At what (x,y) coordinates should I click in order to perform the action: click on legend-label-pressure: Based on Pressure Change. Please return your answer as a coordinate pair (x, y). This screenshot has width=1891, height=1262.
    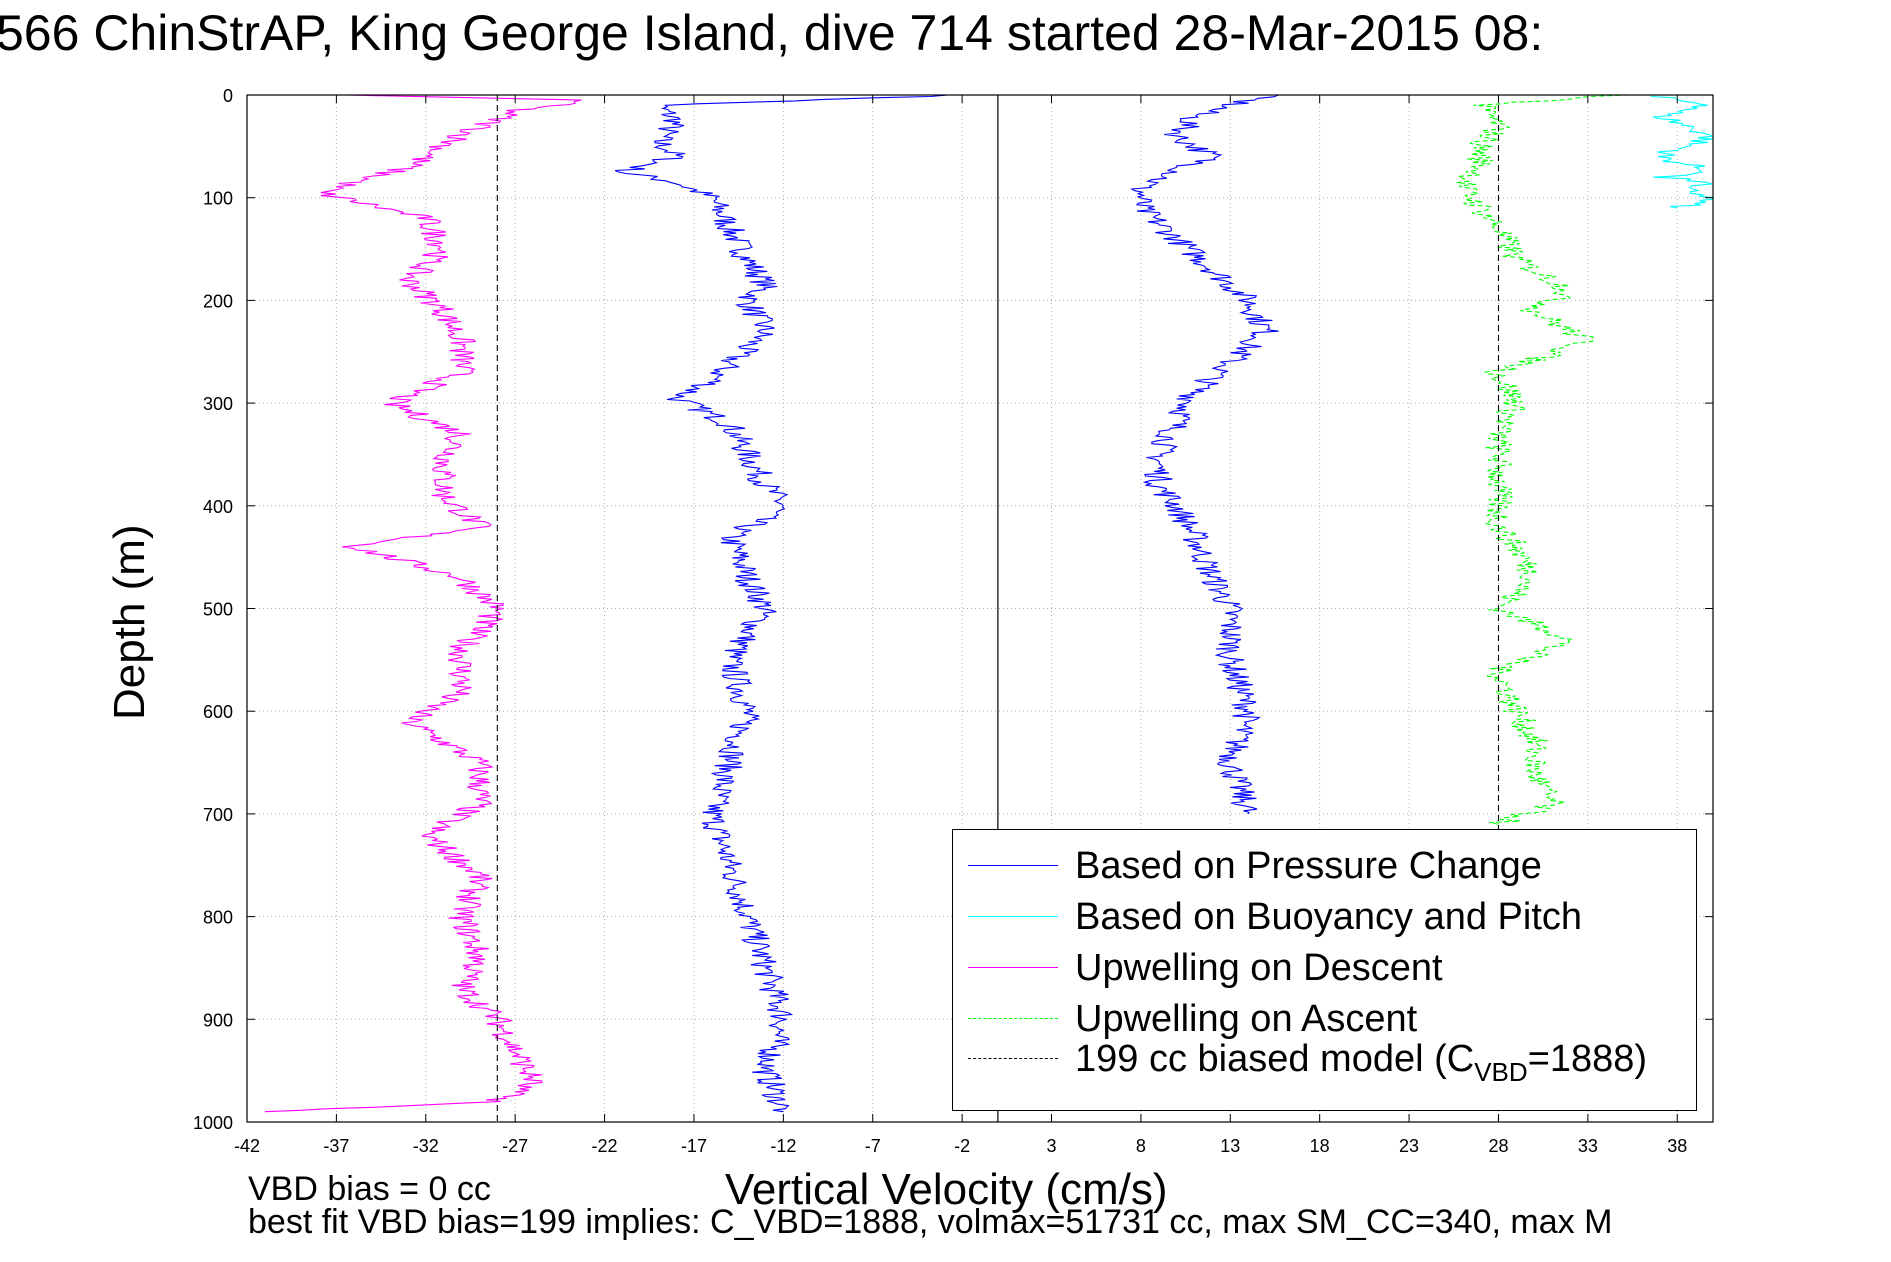
    Looking at the image, I should click on (1308, 866).